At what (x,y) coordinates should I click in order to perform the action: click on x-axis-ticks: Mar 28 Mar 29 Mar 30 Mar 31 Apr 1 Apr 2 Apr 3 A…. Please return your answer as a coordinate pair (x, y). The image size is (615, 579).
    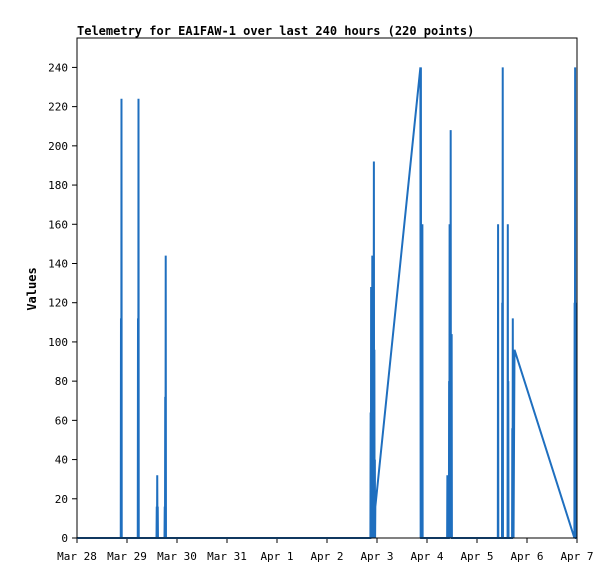
    Looking at the image, I should click on (325, 550).